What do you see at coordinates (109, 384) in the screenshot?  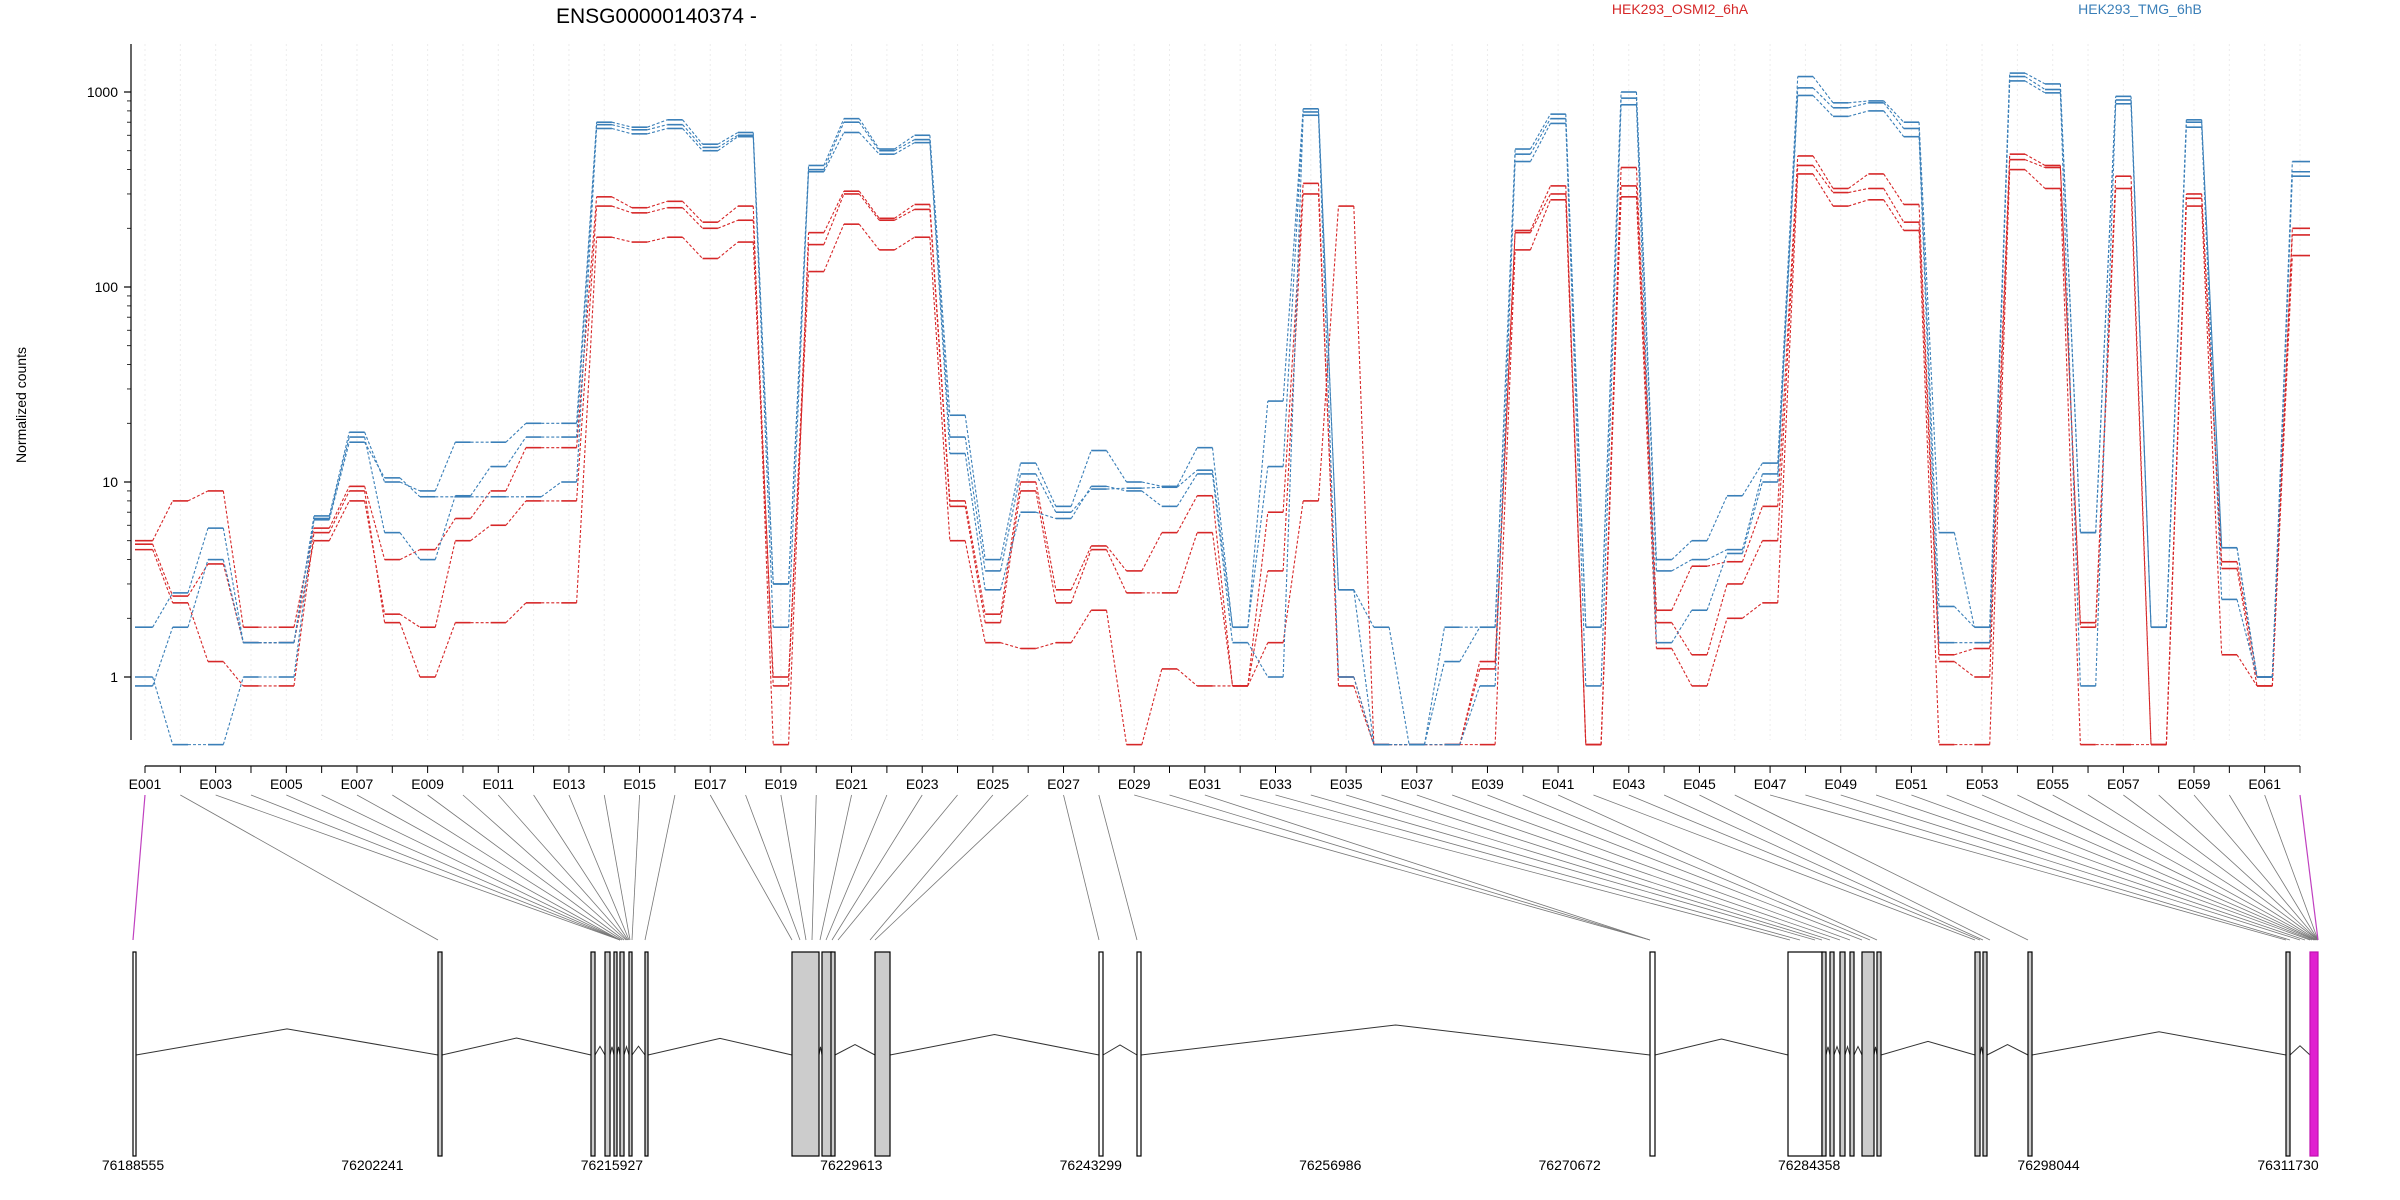 I see `y-axis-ticks: 1 10 100 1000` at bounding box center [109, 384].